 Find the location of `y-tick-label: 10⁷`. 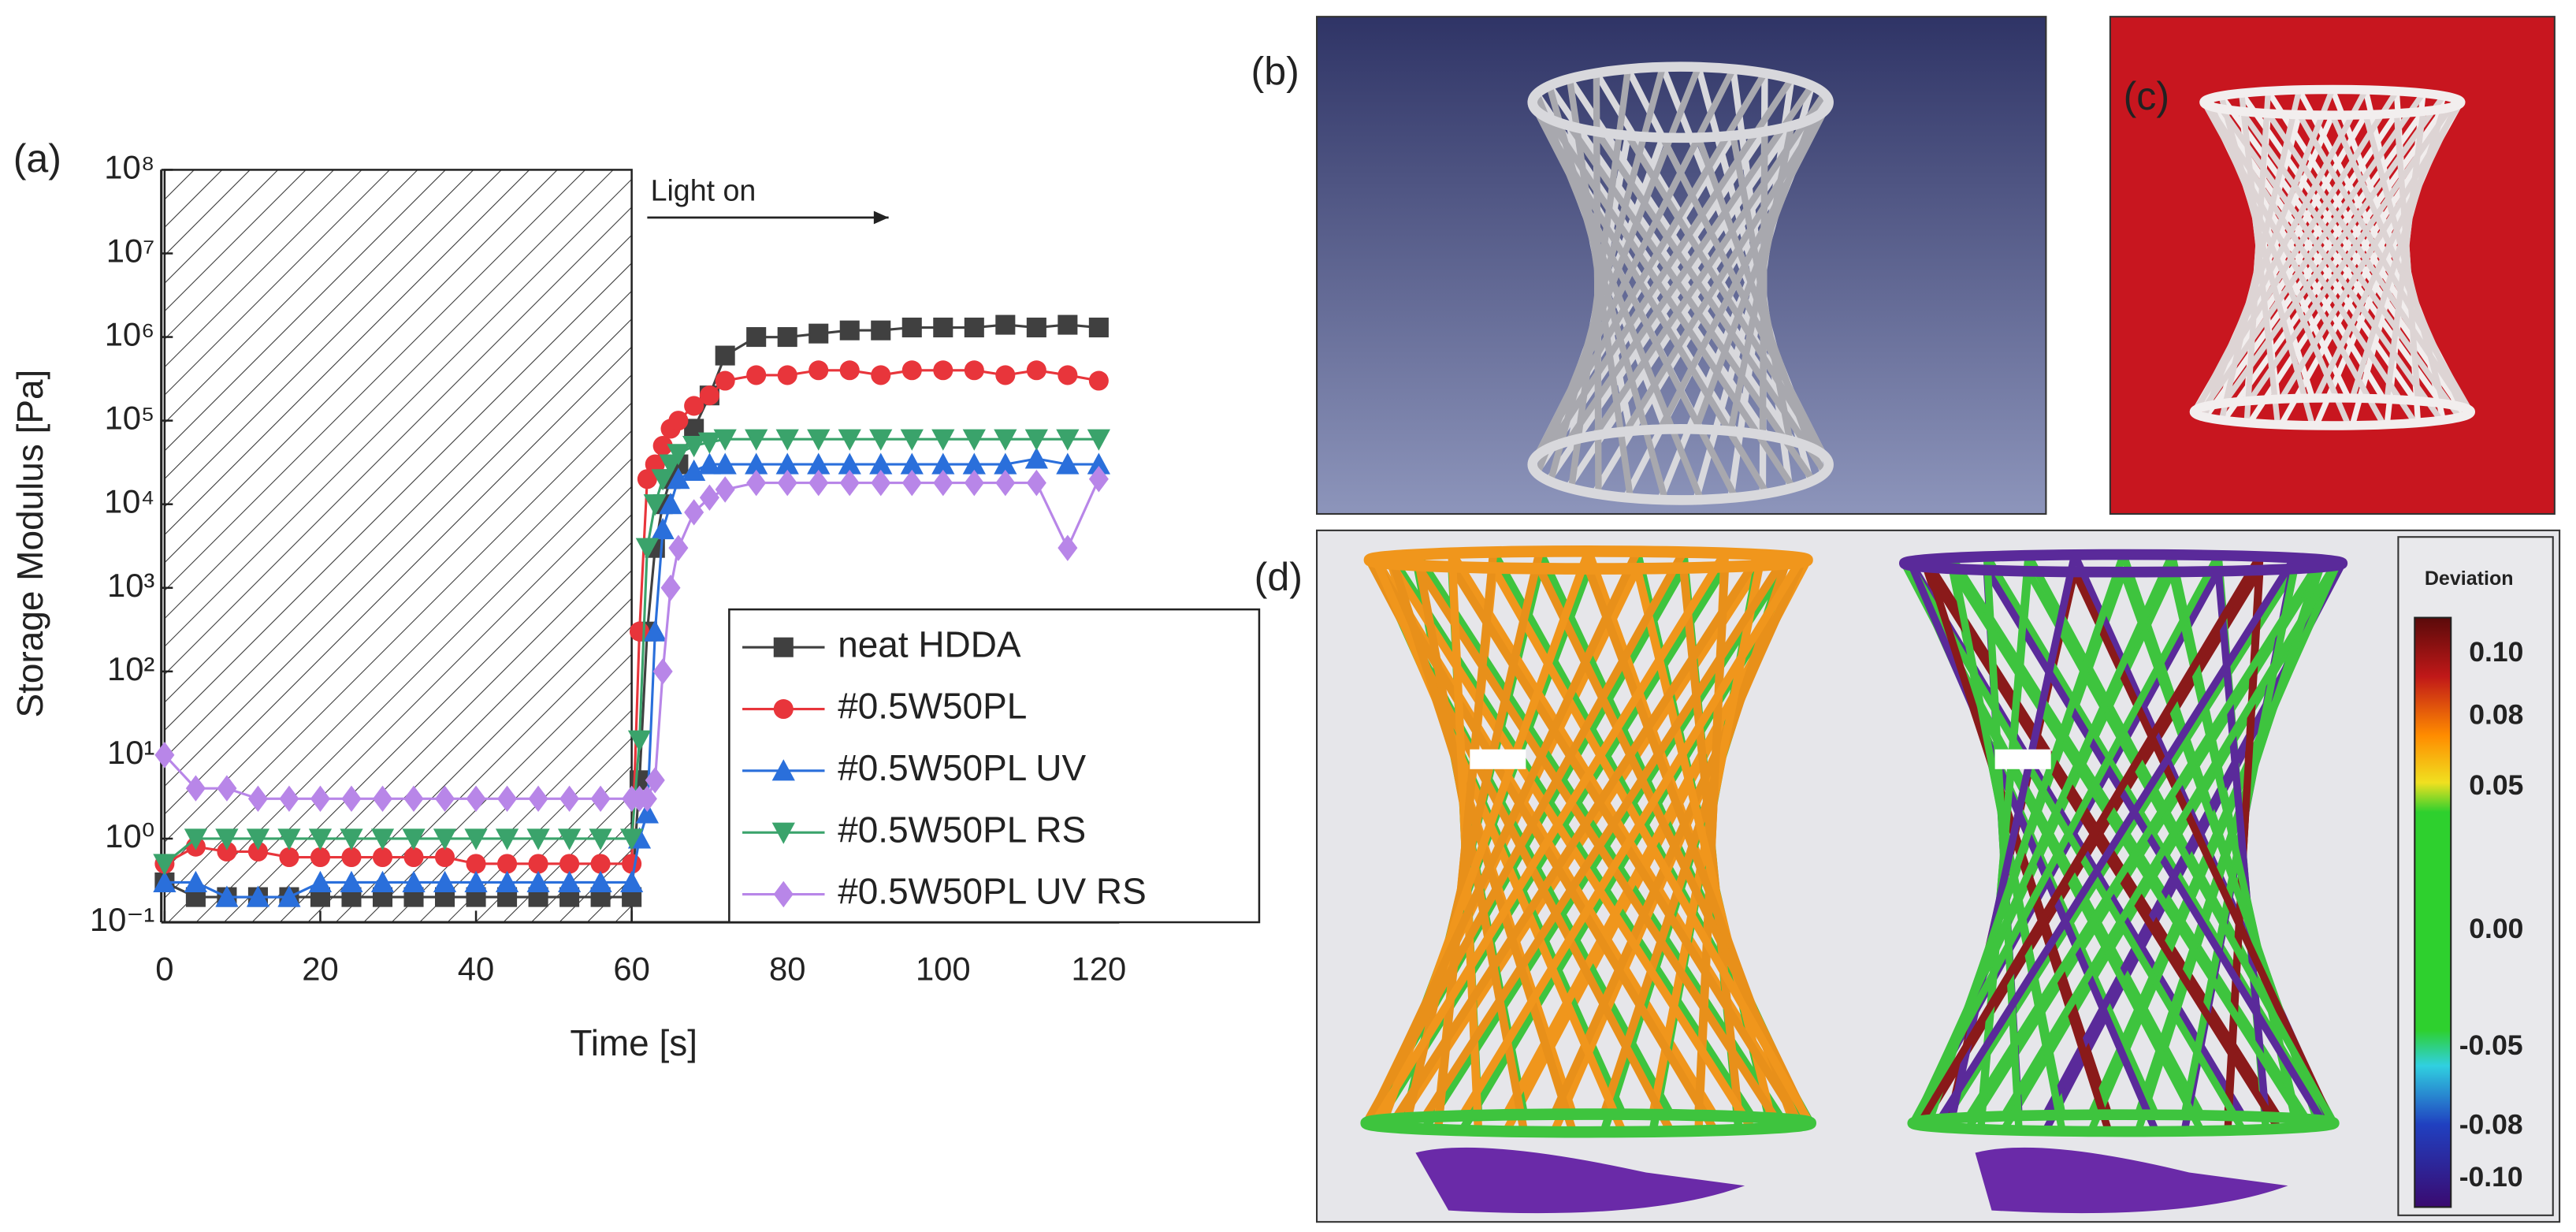

y-tick-label: 10⁷ is located at coordinates (130, 252).